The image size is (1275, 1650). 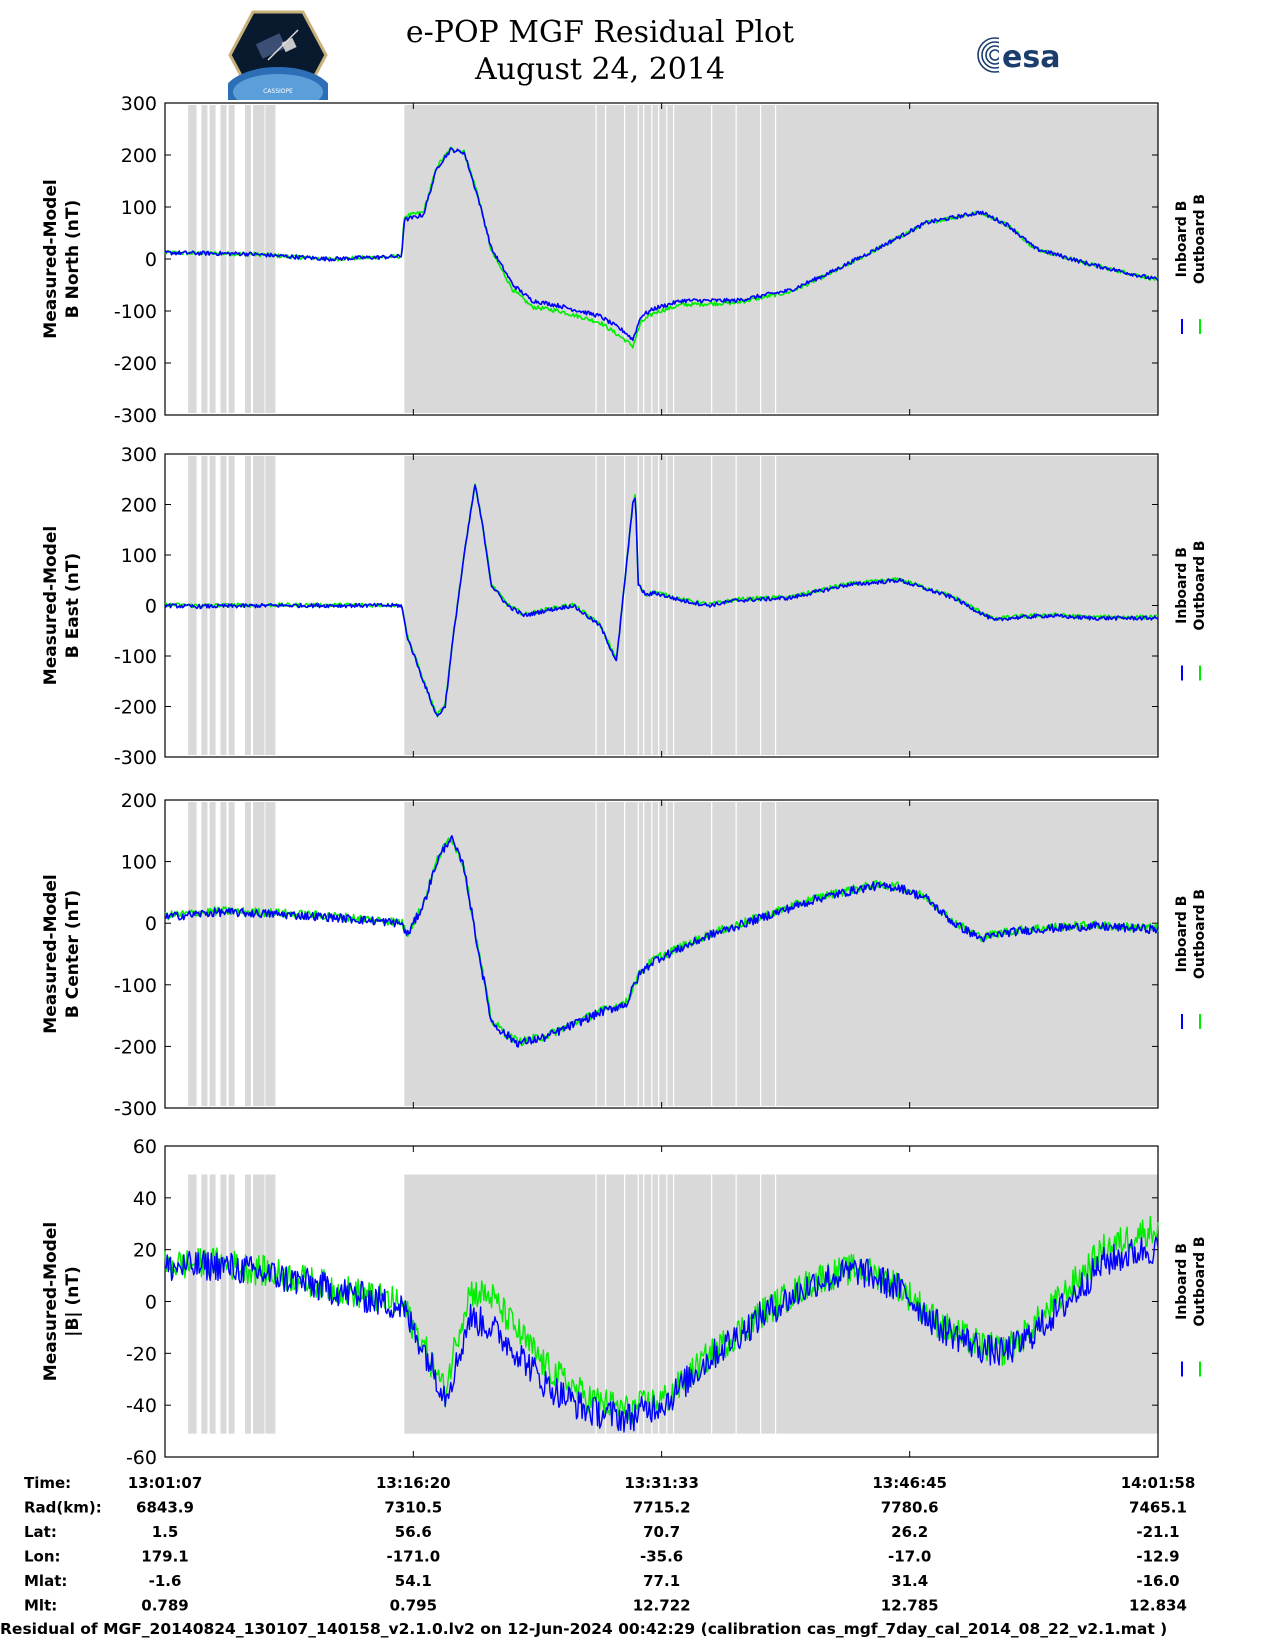 I want to click on ephemeris-lon-value: -17.0, so click(x=909, y=1557).